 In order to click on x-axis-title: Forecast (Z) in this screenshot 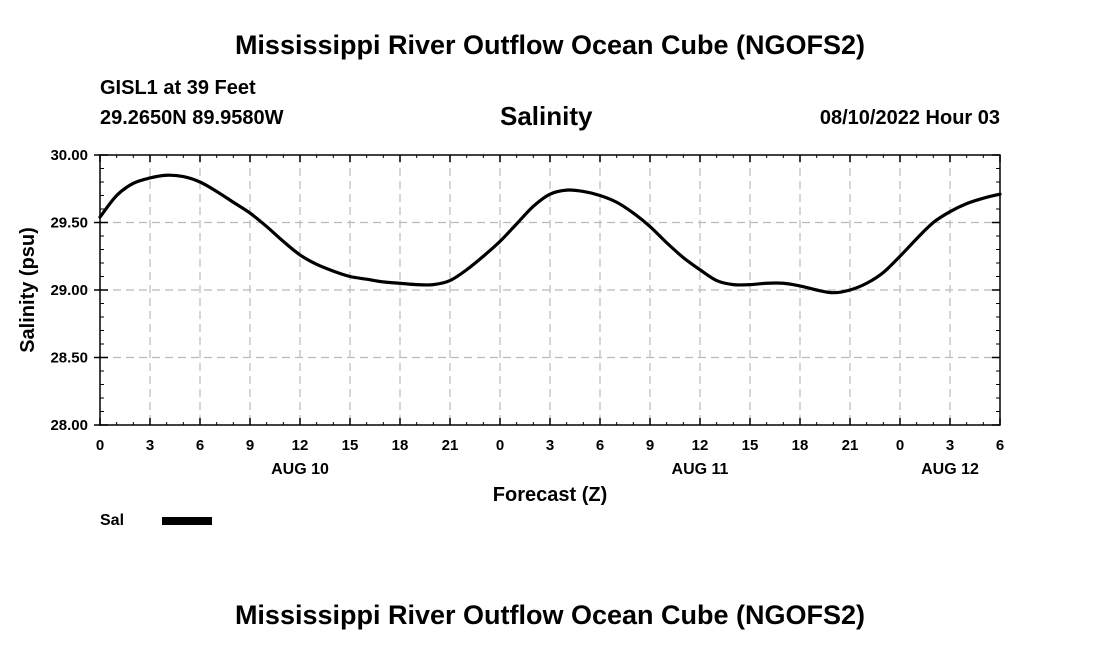, I will do `click(550, 495)`.